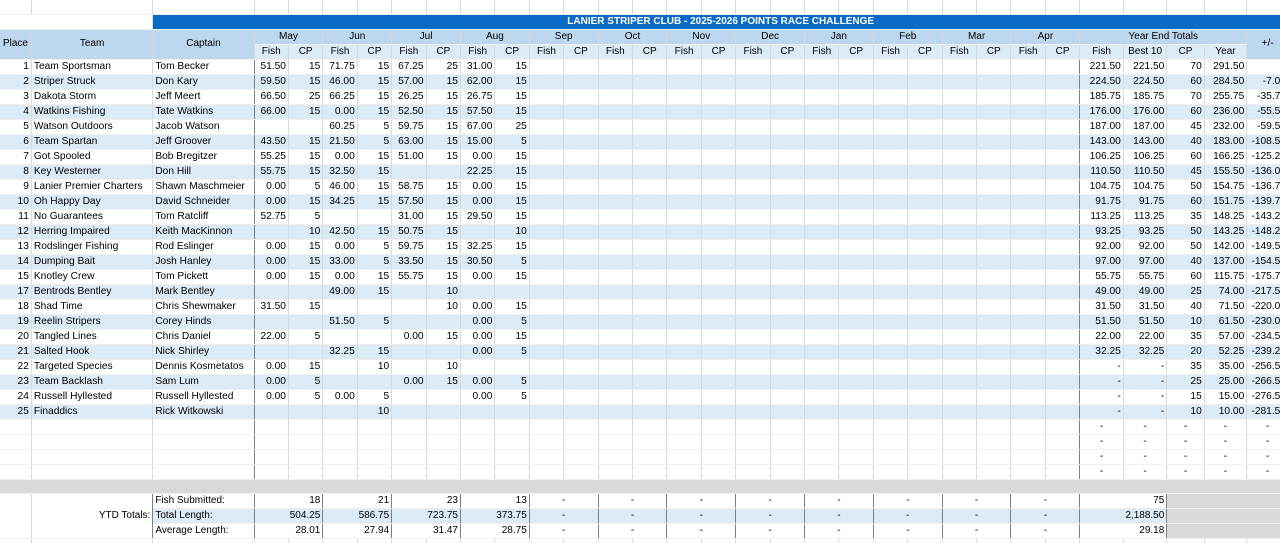 The height and width of the screenshot is (543, 1280). What do you see at coordinates (1226, 232) in the screenshot?
I see `ye-year-cell: 143.25` at bounding box center [1226, 232].